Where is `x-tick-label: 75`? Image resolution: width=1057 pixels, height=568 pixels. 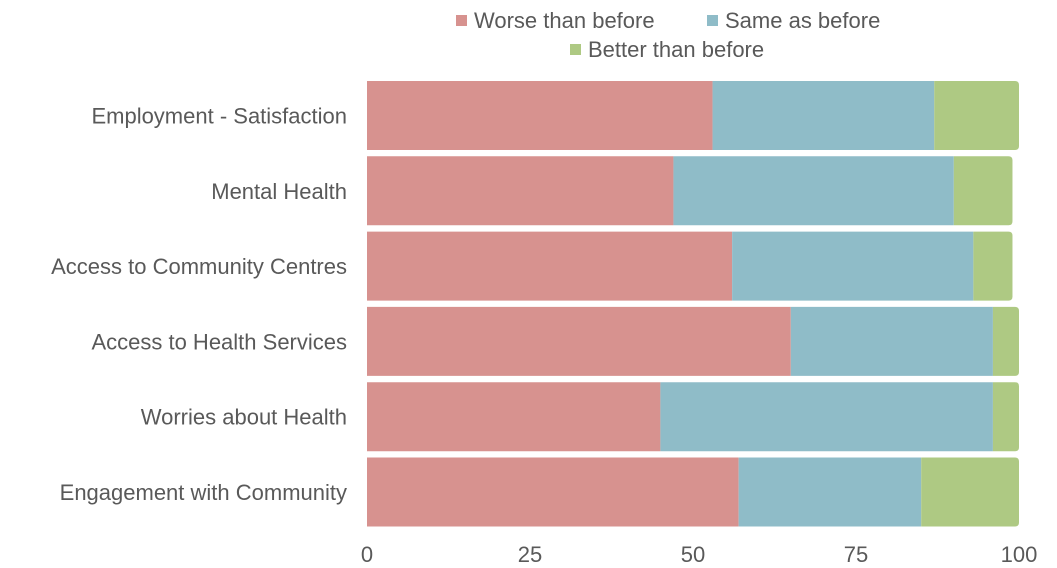 x-tick-label: 75 is located at coordinates (856, 554).